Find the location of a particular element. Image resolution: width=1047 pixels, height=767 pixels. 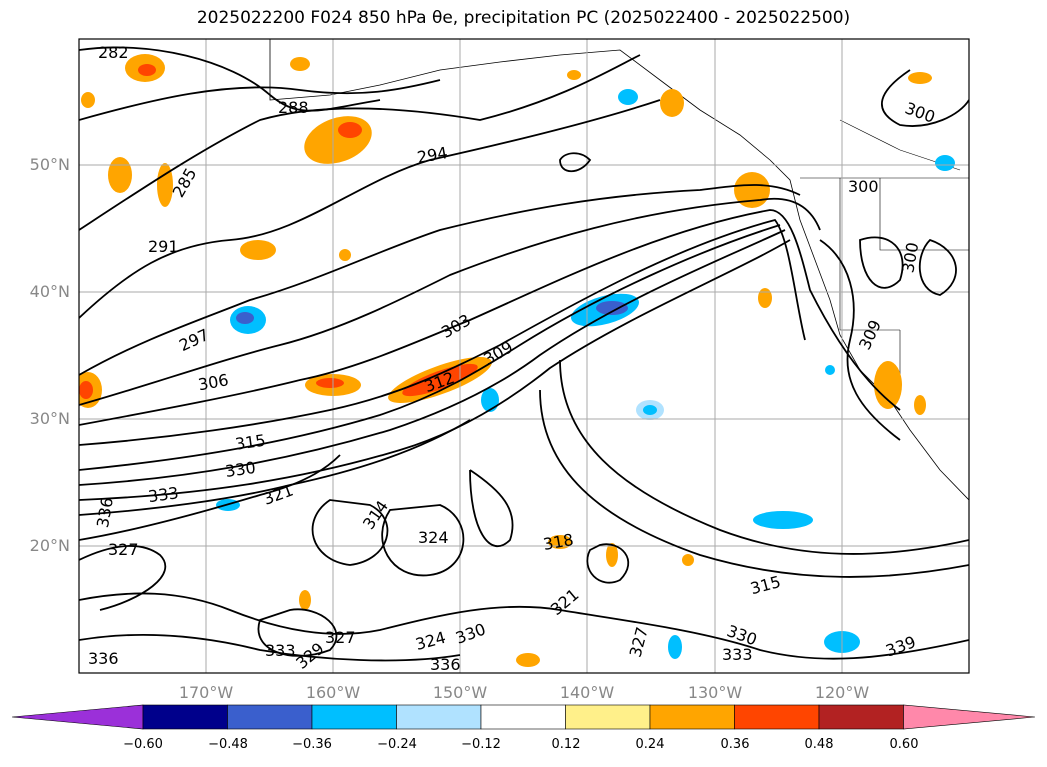

contour-label: 300 is located at coordinates (863, 186).